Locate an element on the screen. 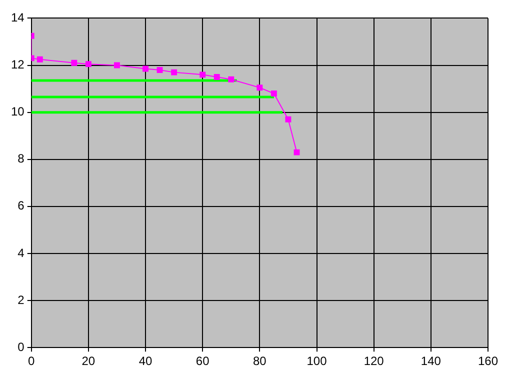 The height and width of the screenshot is (380, 510). x-tick-label: 80 is located at coordinates (259, 361).